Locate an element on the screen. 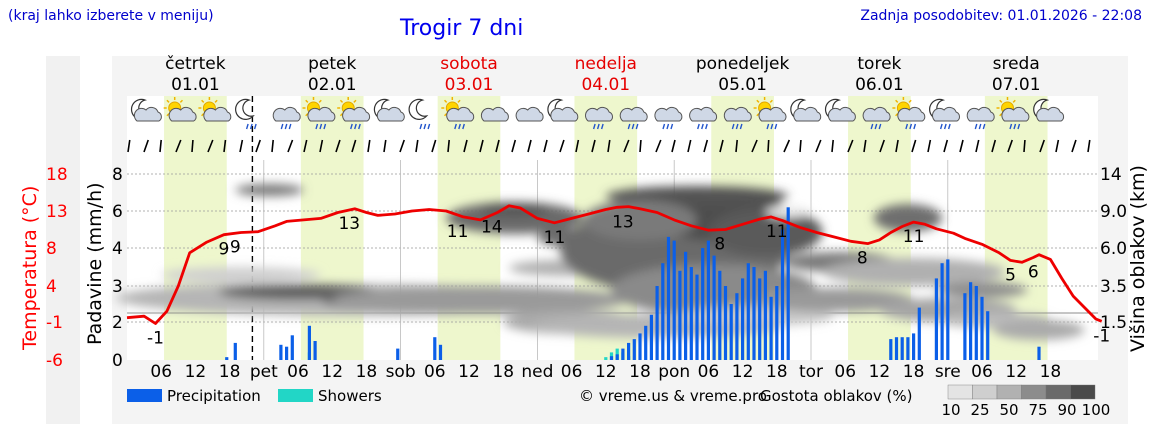 This screenshot has height=443, width=1152. temperature-label: 9 is located at coordinates (223, 250).